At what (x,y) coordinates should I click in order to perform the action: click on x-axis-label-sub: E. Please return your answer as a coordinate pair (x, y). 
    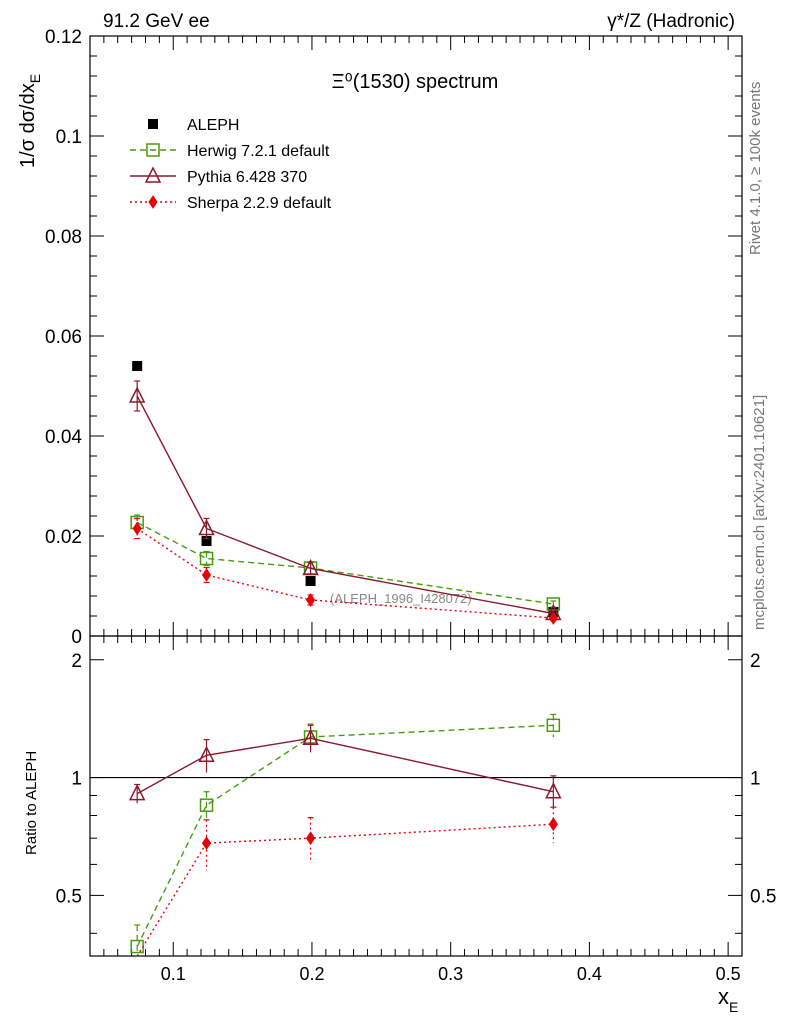
    Looking at the image, I should click on (733, 1007).